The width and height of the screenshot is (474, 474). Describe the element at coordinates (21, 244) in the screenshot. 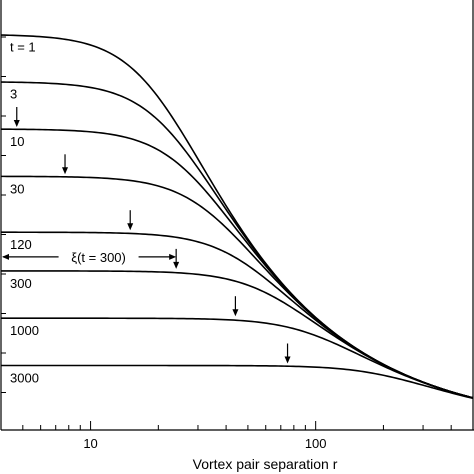

I see `curve-label: 120` at that location.